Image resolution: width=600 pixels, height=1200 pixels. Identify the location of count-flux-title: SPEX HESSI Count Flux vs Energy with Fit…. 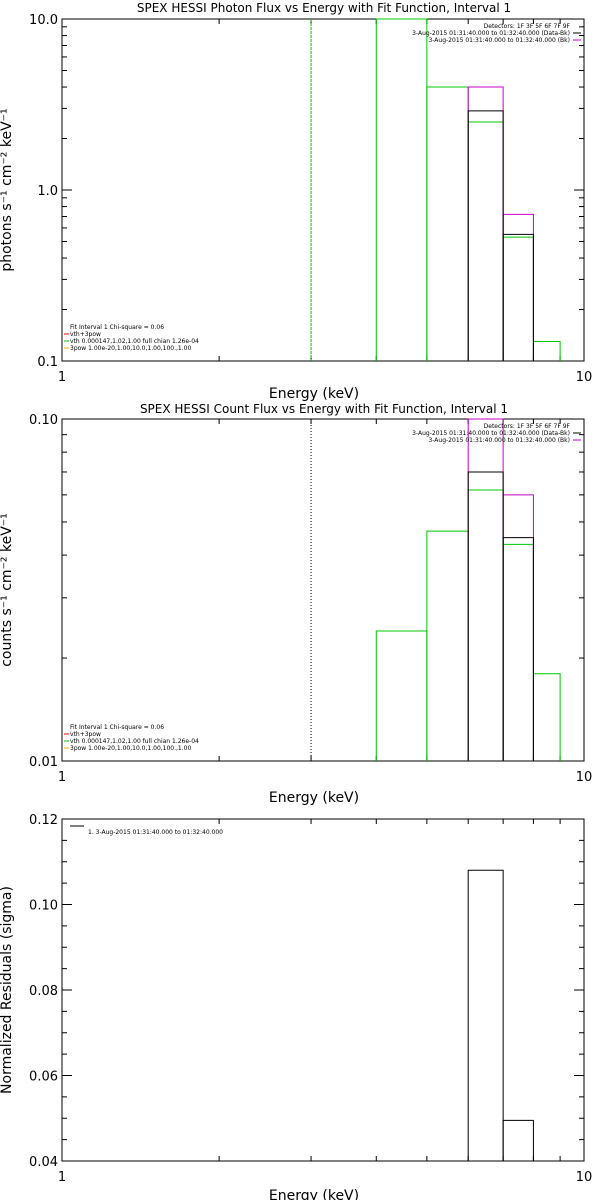
(324, 409).